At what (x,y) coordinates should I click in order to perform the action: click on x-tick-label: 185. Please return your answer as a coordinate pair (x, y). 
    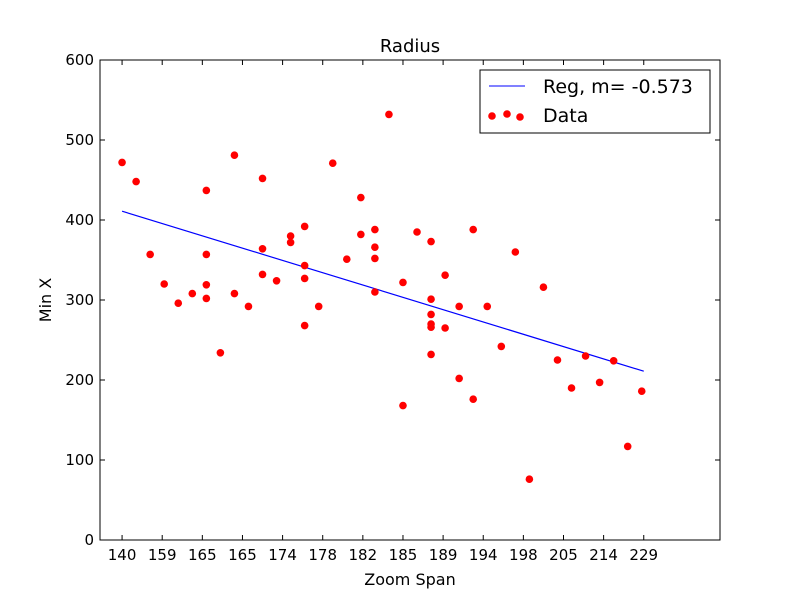
    Looking at the image, I should click on (403, 555).